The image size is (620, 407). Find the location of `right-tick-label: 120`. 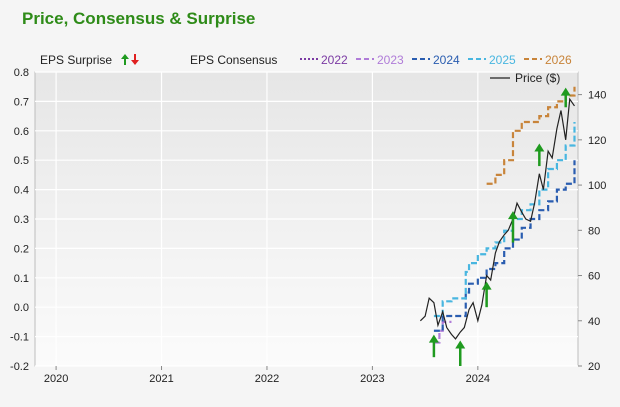

right-tick-label: 120 is located at coordinates (597, 141).